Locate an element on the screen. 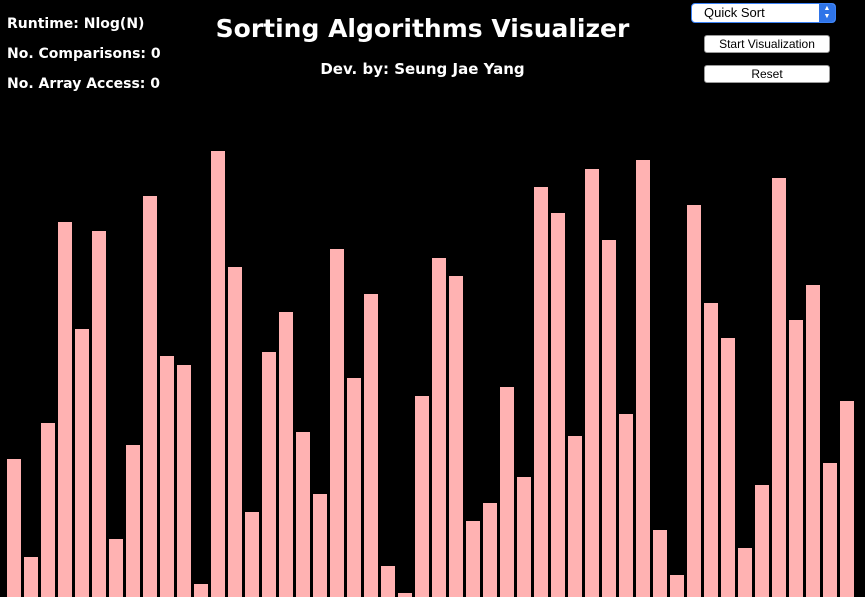 The height and width of the screenshot is (597, 865). array-access-counter: No. Array Access: 0 is located at coordinates (83, 84).